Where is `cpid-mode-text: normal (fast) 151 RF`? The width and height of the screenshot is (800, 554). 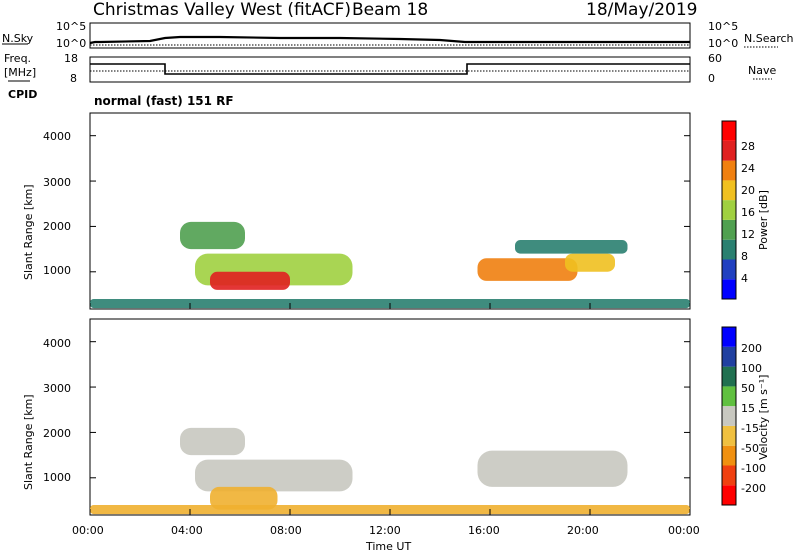 cpid-mode-text: normal (fast) 151 RF is located at coordinates (164, 101).